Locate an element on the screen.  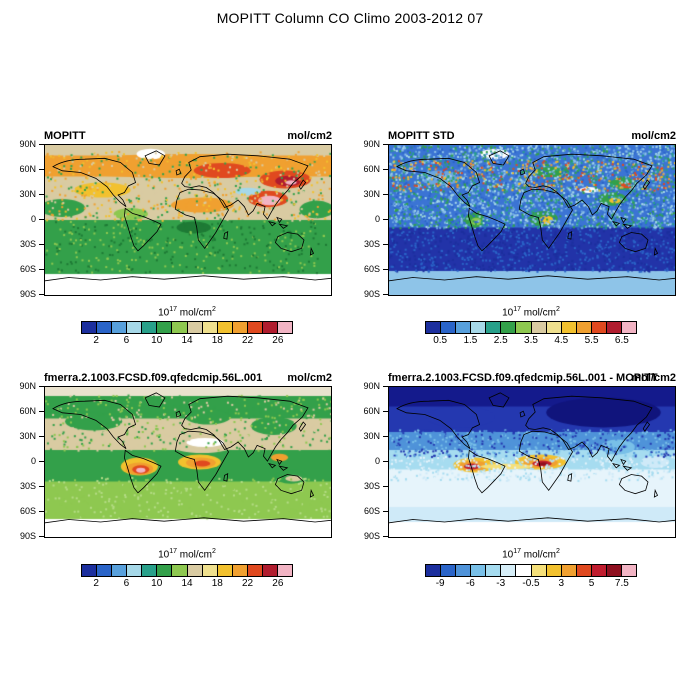
colorbar-tick-label: 6 is located at coordinates (126, 341).